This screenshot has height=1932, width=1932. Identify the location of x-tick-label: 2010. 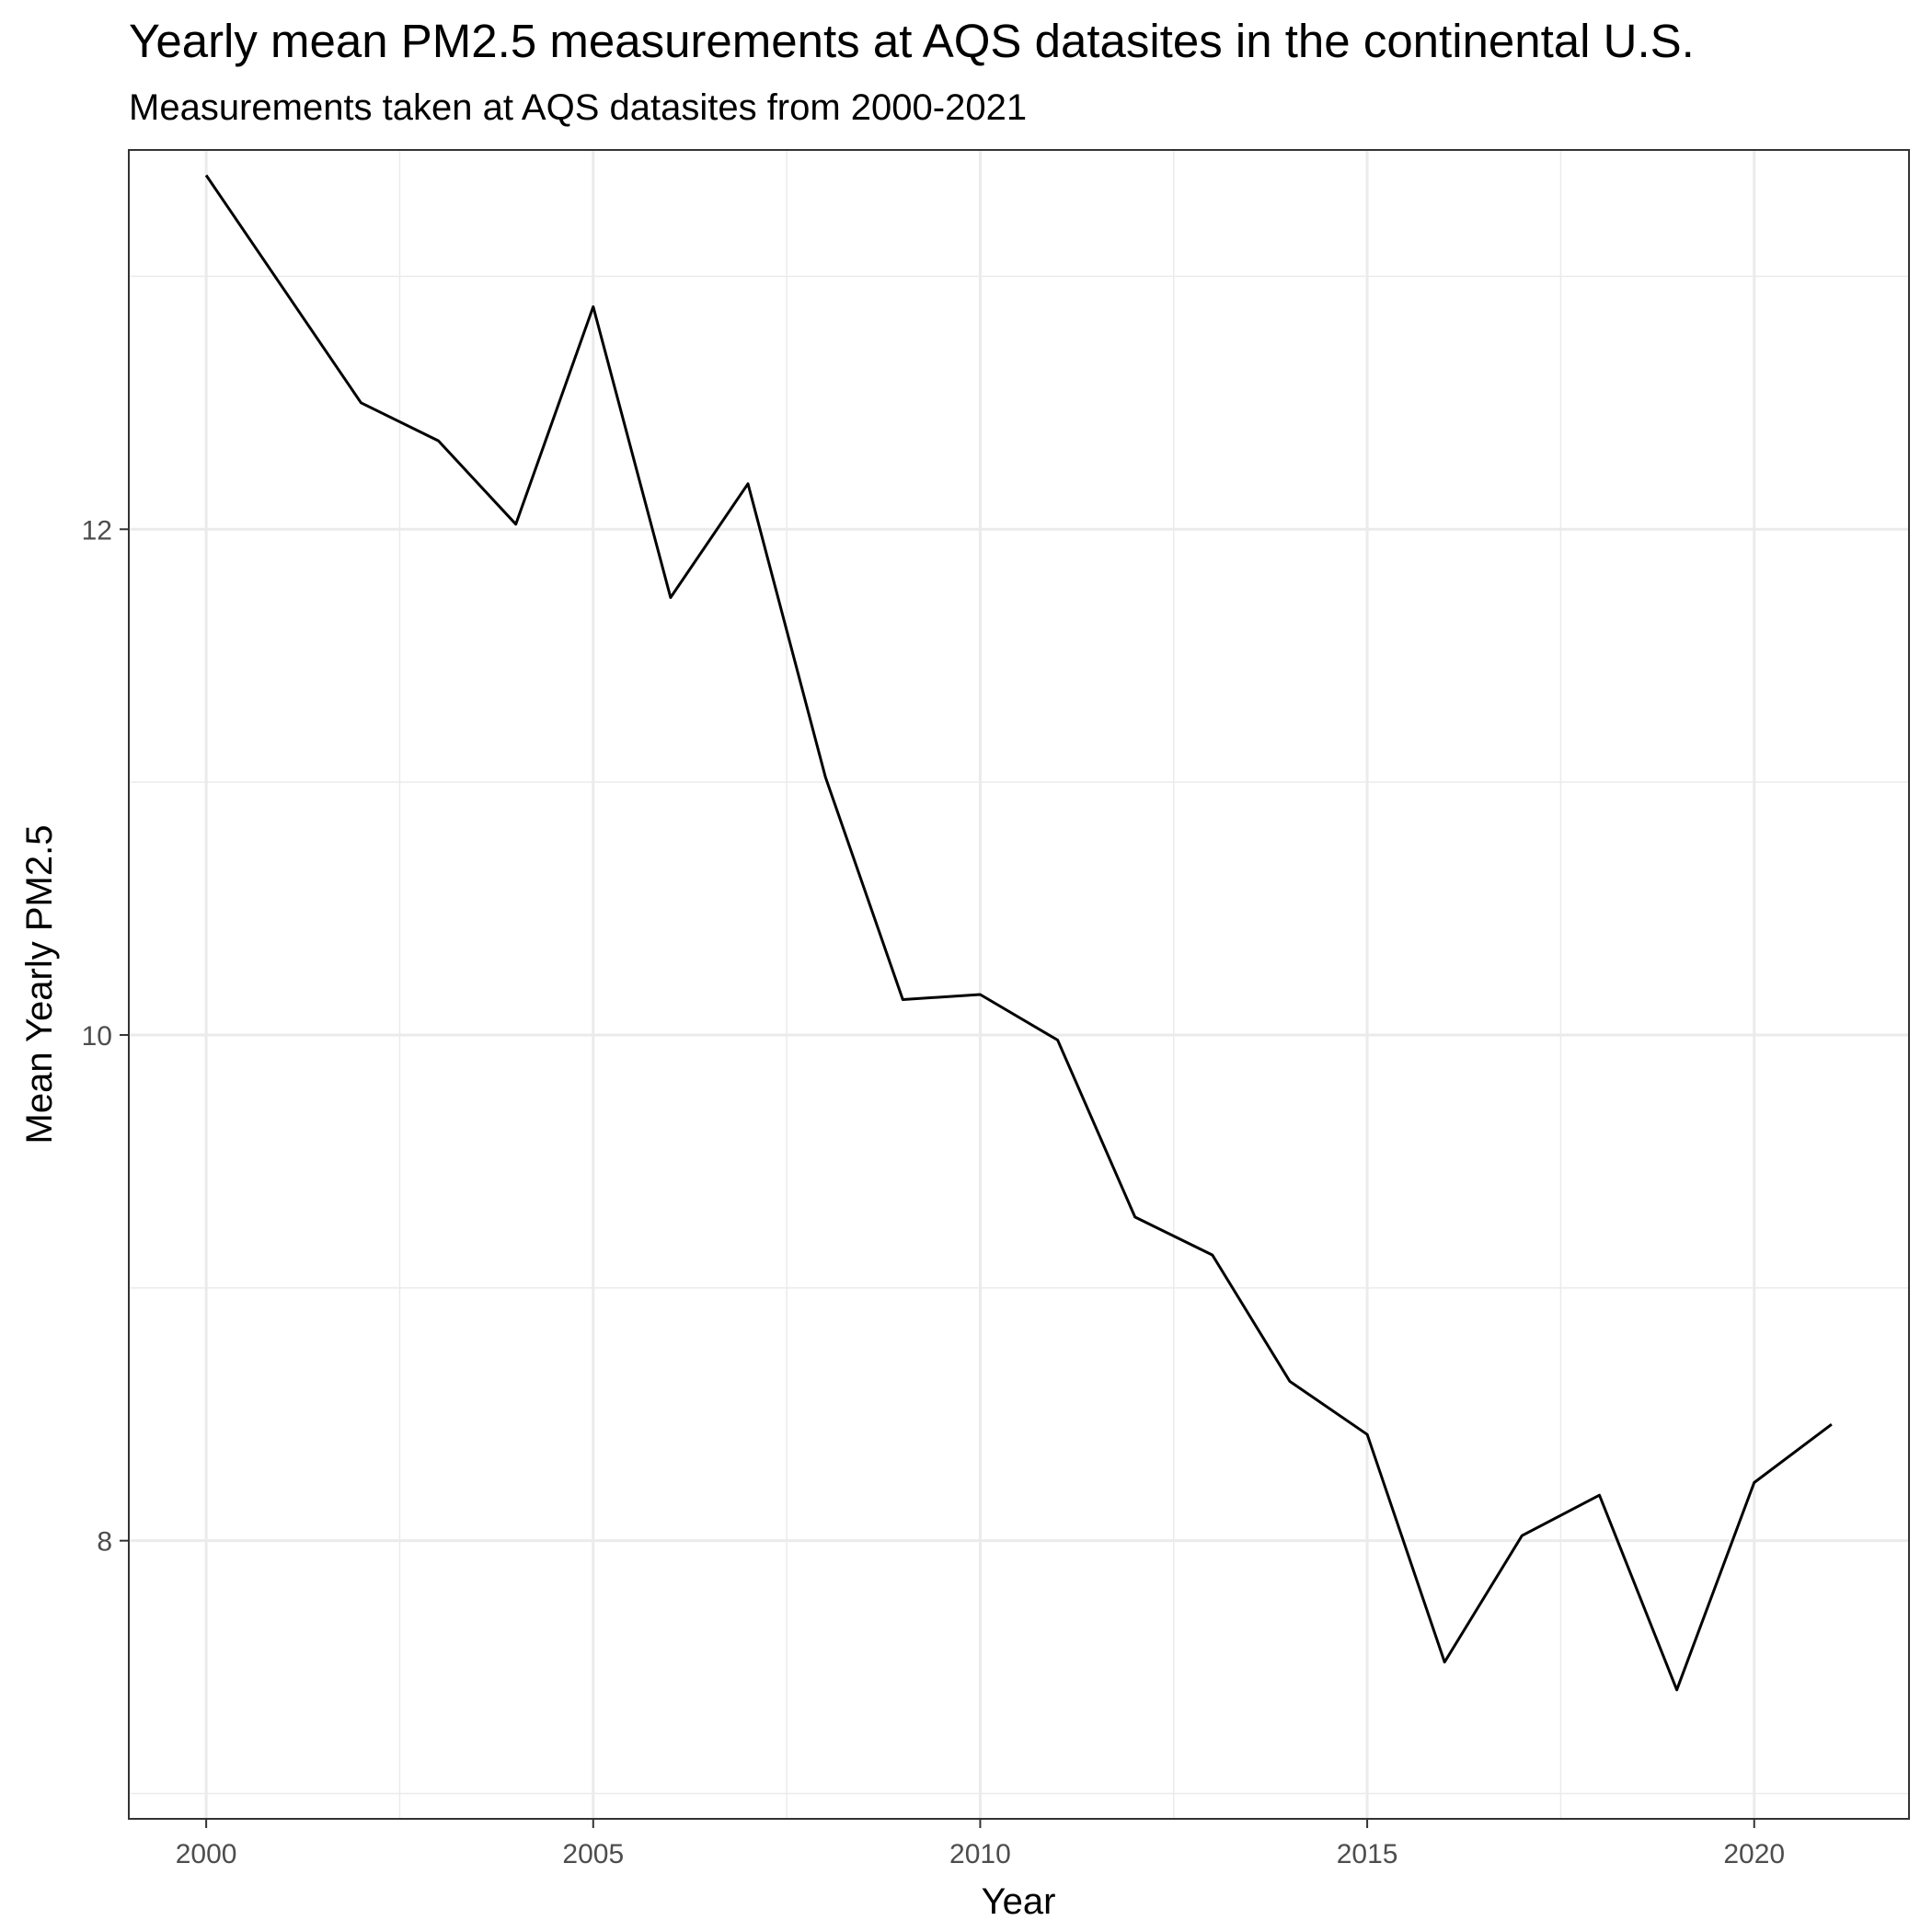
(980, 1854).